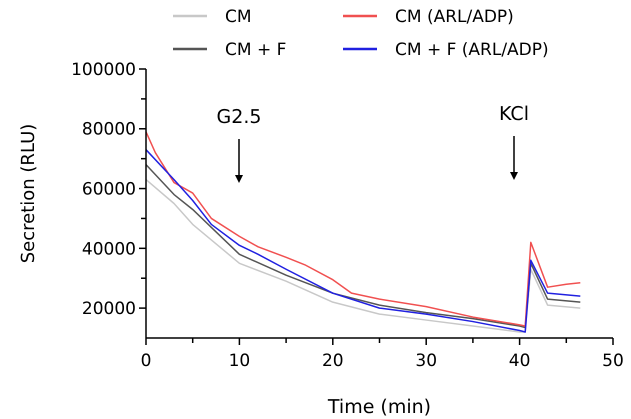  Describe the element at coordinates (333, 361) in the screenshot. I see `x-tick-label: 20` at that location.